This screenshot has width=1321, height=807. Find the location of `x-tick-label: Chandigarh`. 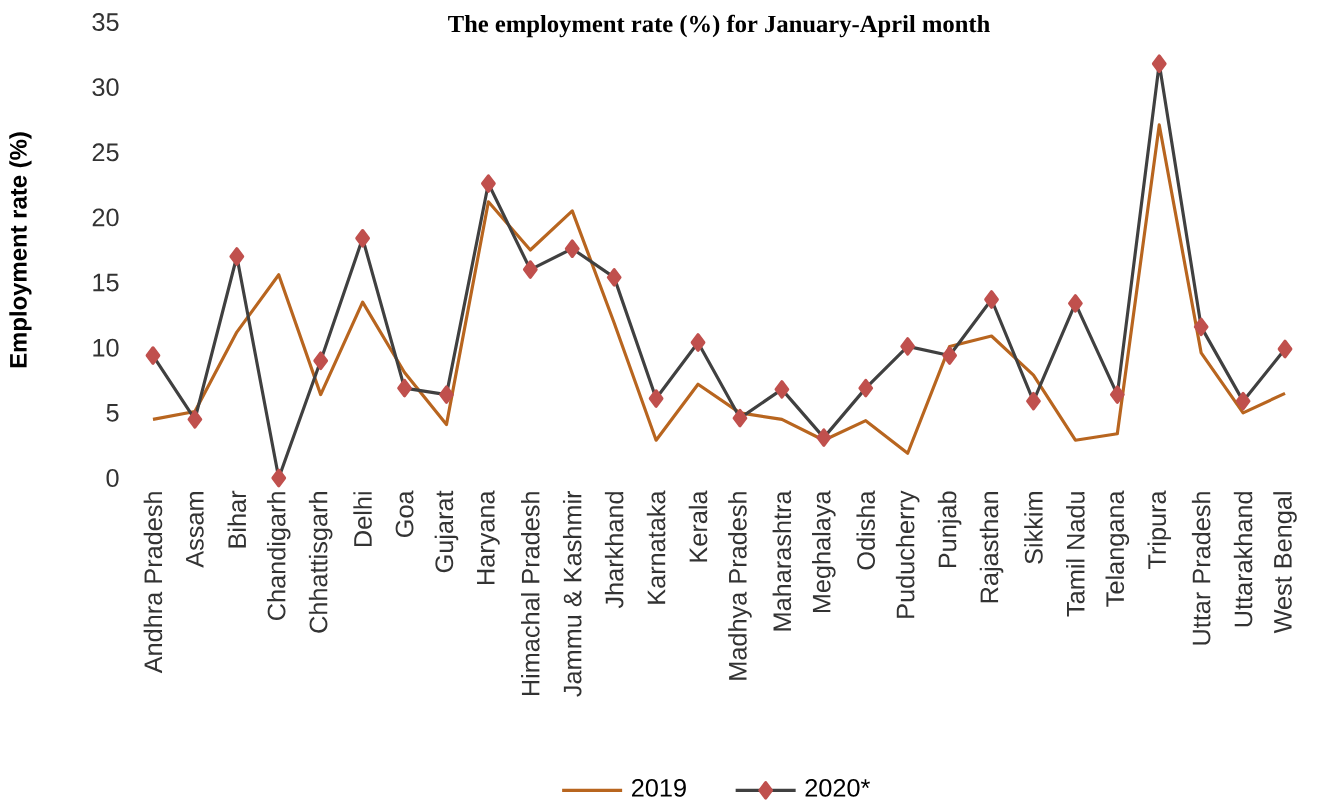

x-tick-label: Chandigarh is located at coordinates (278, 556).